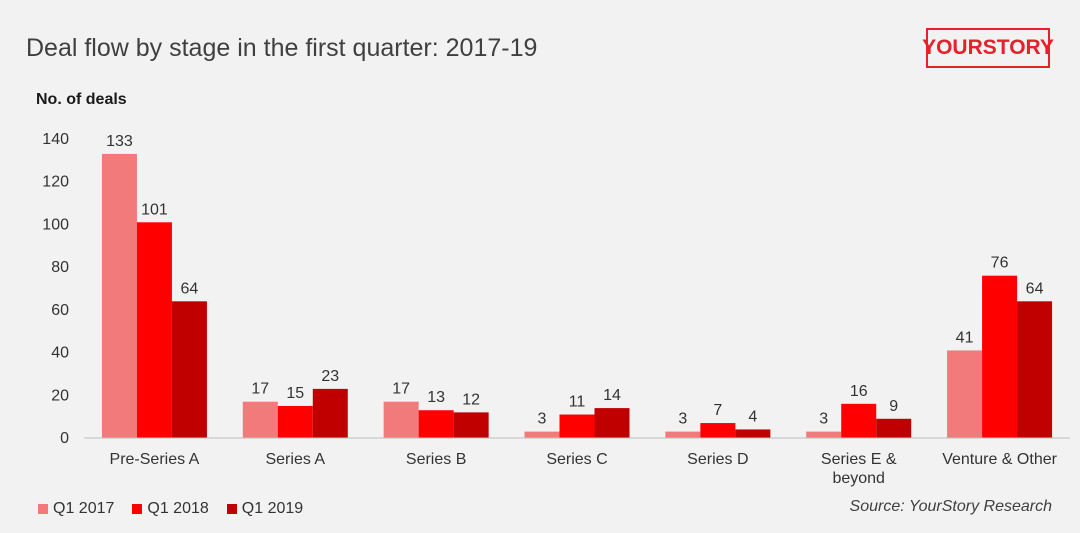 This screenshot has width=1080, height=533. I want to click on legend-label-q1-2019: Q1 2019, so click(272, 508).